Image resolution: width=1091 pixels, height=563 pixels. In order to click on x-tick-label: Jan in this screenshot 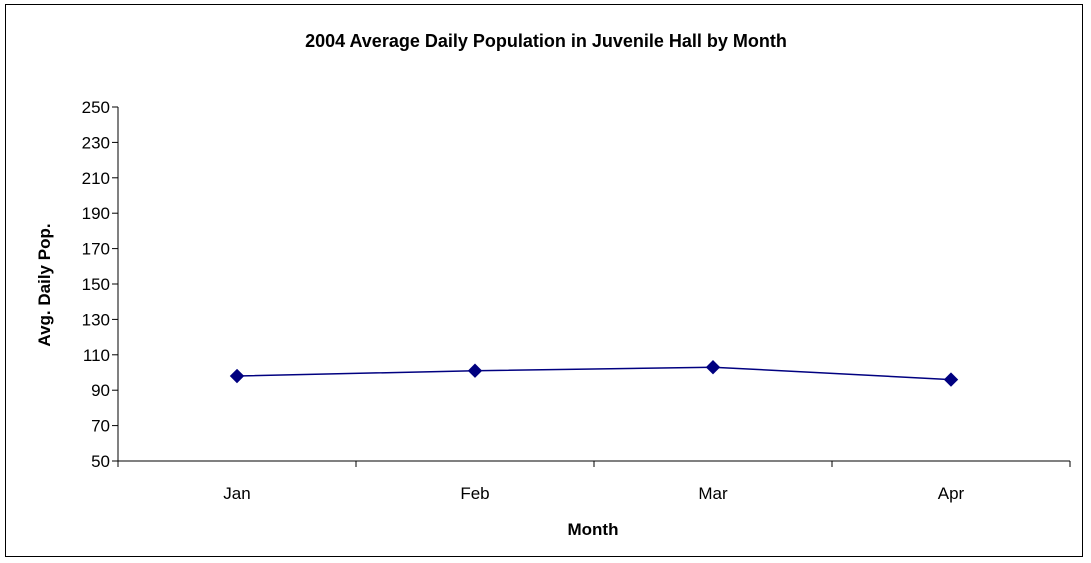, I will do `click(236, 493)`.